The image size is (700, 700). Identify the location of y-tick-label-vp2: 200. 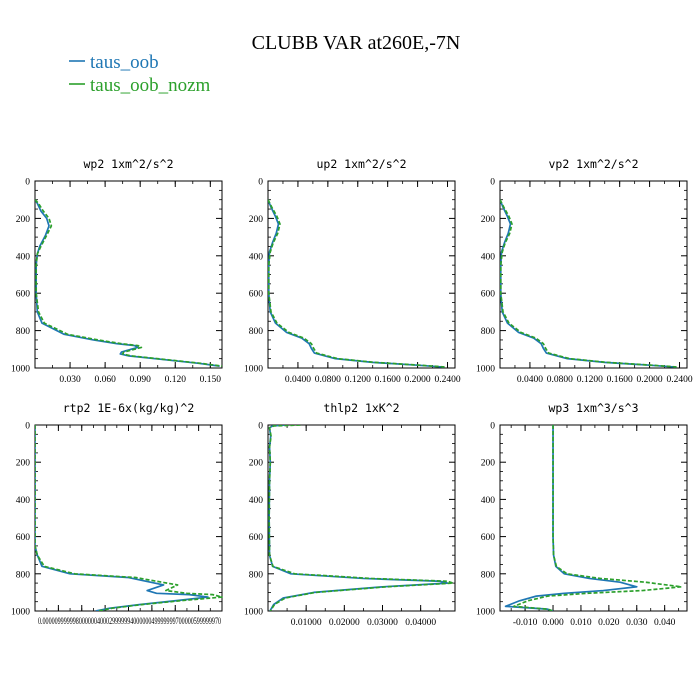
(488, 220).